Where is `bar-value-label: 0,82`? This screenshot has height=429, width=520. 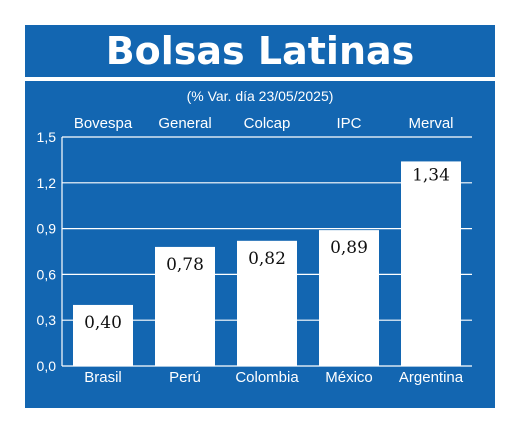
bar-value-label: 0,82 is located at coordinates (267, 259).